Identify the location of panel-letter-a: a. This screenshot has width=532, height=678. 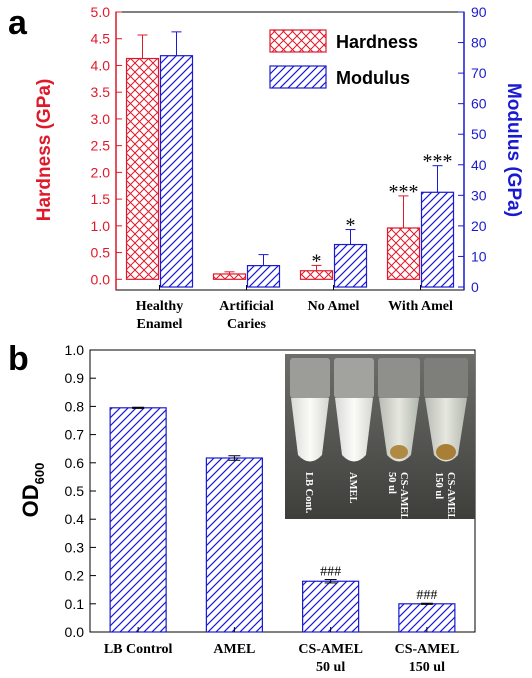
(18, 23).